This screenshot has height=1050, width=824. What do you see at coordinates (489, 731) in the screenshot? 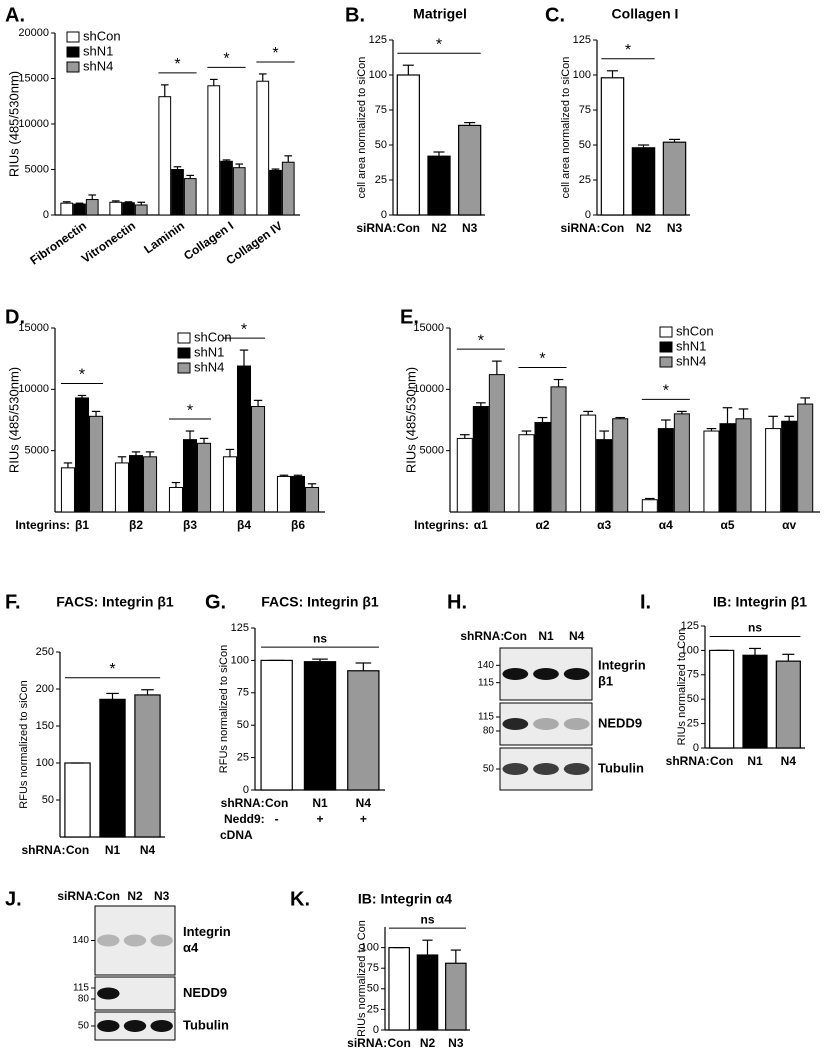
I see `size-marker: 80` at bounding box center [489, 731].